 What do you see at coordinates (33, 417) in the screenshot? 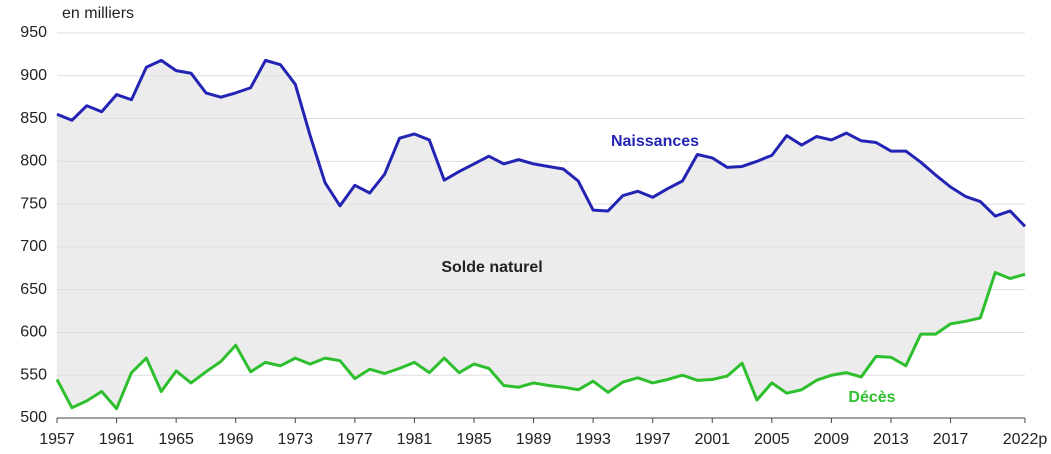
I see `y-tick-label: 500` at bounding box center [33, 417].